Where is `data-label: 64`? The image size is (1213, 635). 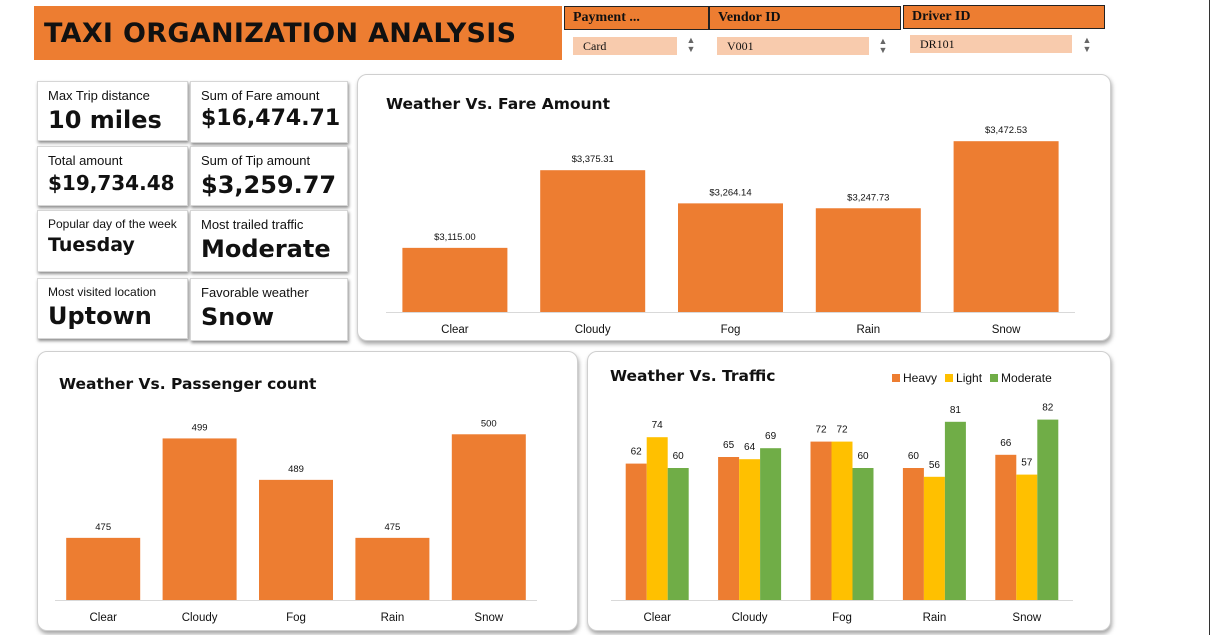 data-label: 64 is located at coordinates (750, 447).